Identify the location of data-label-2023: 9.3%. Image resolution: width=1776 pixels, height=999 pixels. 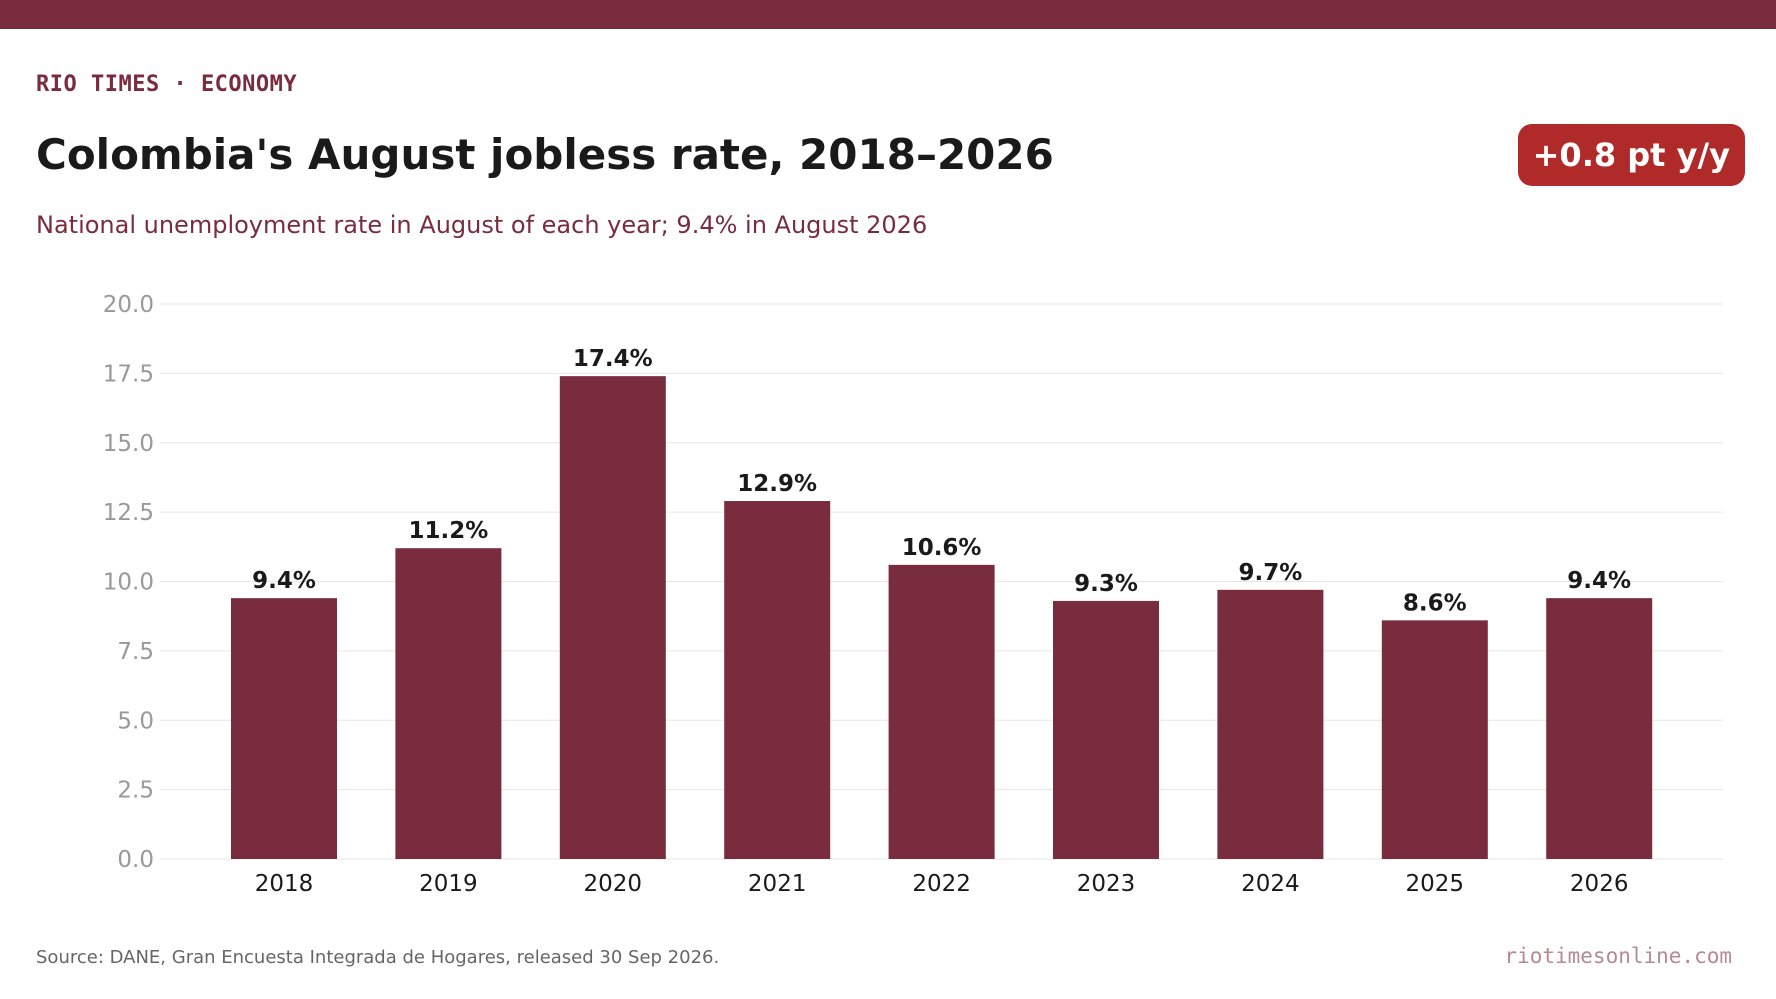
(1106, 584).